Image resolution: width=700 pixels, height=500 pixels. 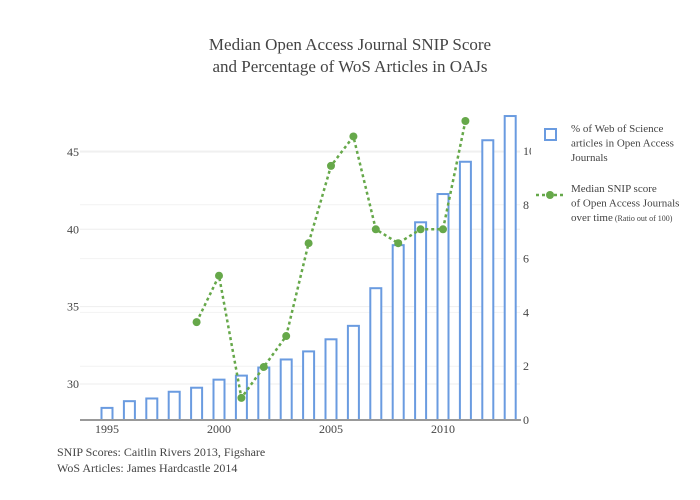 I want to click on bar-1999, so click(x=197, y=403).